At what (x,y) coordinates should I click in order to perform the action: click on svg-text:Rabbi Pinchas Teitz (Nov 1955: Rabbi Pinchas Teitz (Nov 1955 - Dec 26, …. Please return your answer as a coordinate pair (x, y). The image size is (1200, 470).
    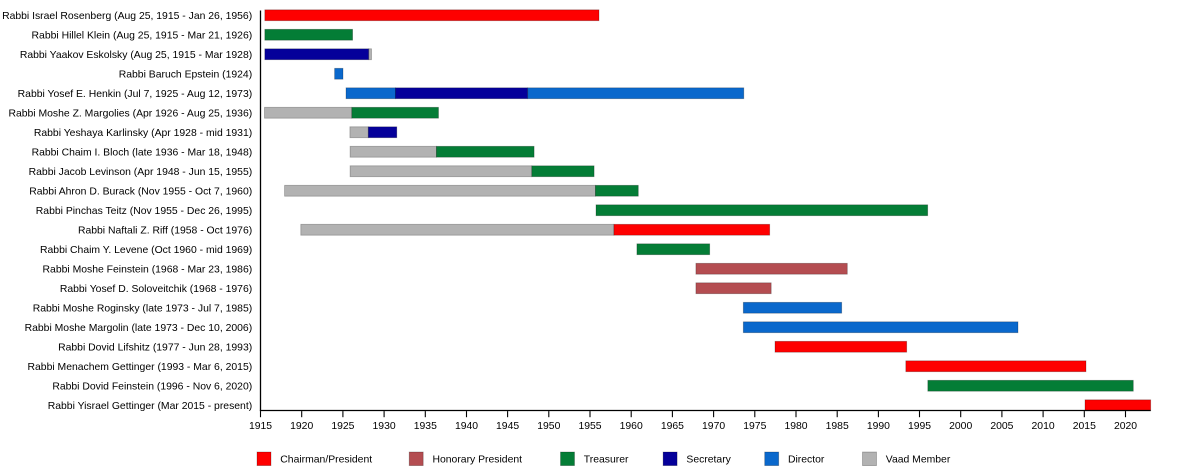
    Looking at the image, I should click on (144, 211).